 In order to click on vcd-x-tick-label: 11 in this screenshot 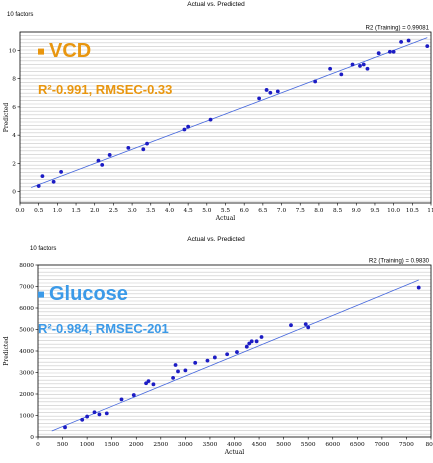, I will do `click(430, 211)`.